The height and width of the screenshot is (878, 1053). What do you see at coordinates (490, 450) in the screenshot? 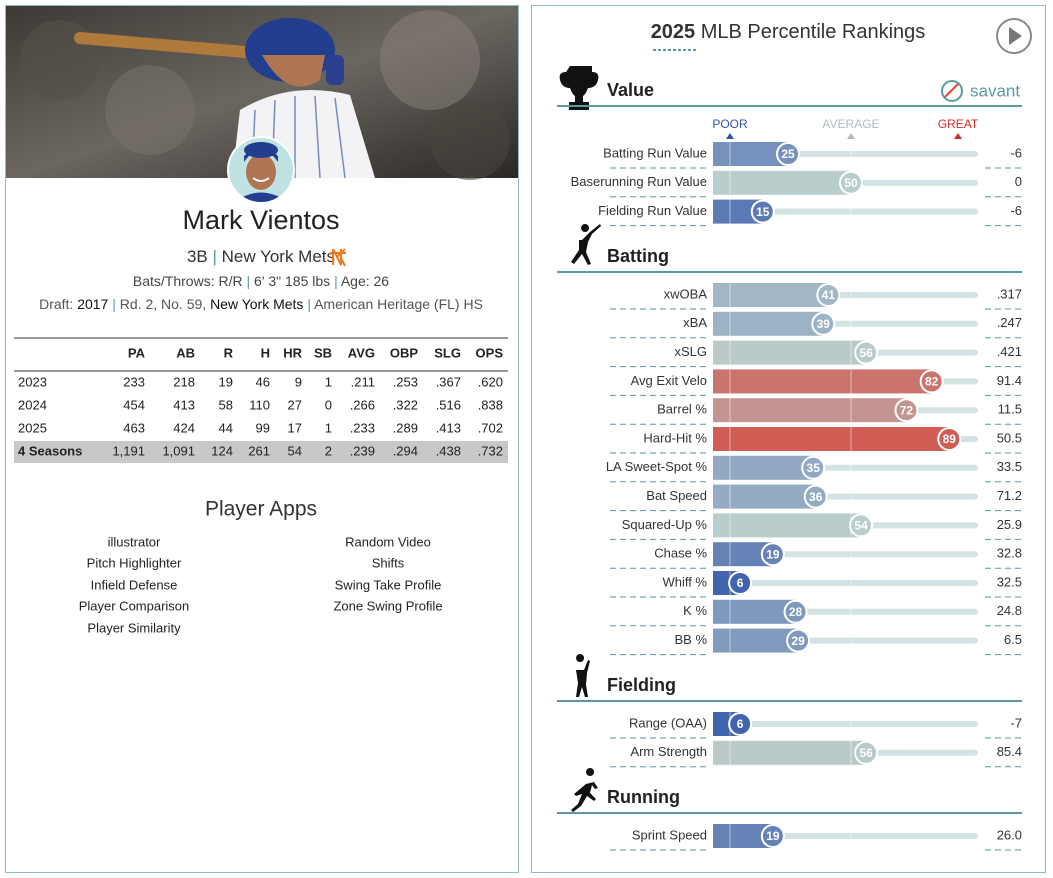
I see `stat-cell: .732` at bounding box center [490, 450].